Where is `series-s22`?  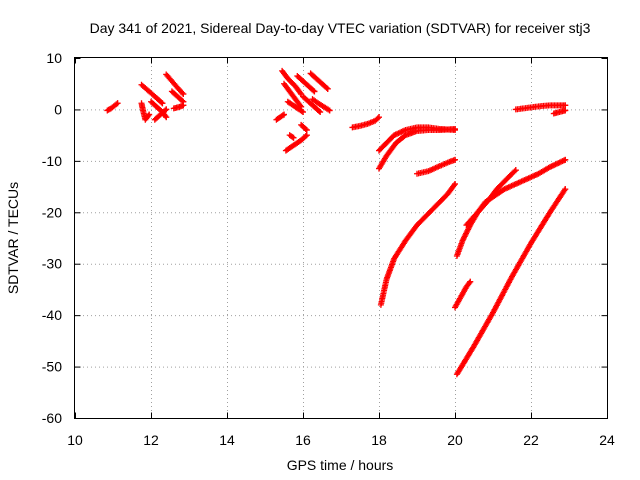
series-s22 is located at coordinates (417, 148).